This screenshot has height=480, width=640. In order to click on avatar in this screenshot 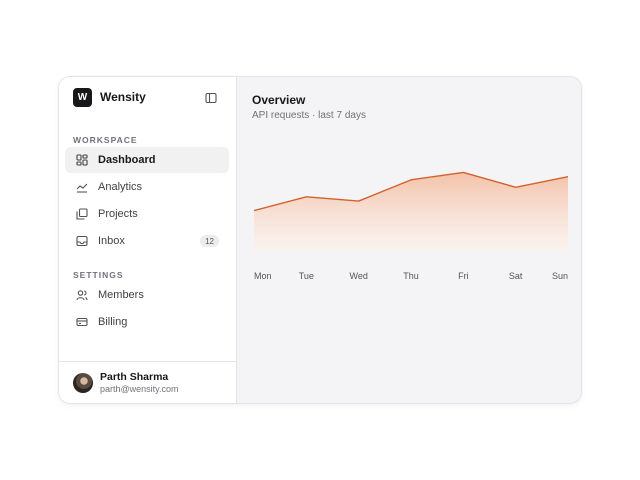, I will do `click(83, 383)`.